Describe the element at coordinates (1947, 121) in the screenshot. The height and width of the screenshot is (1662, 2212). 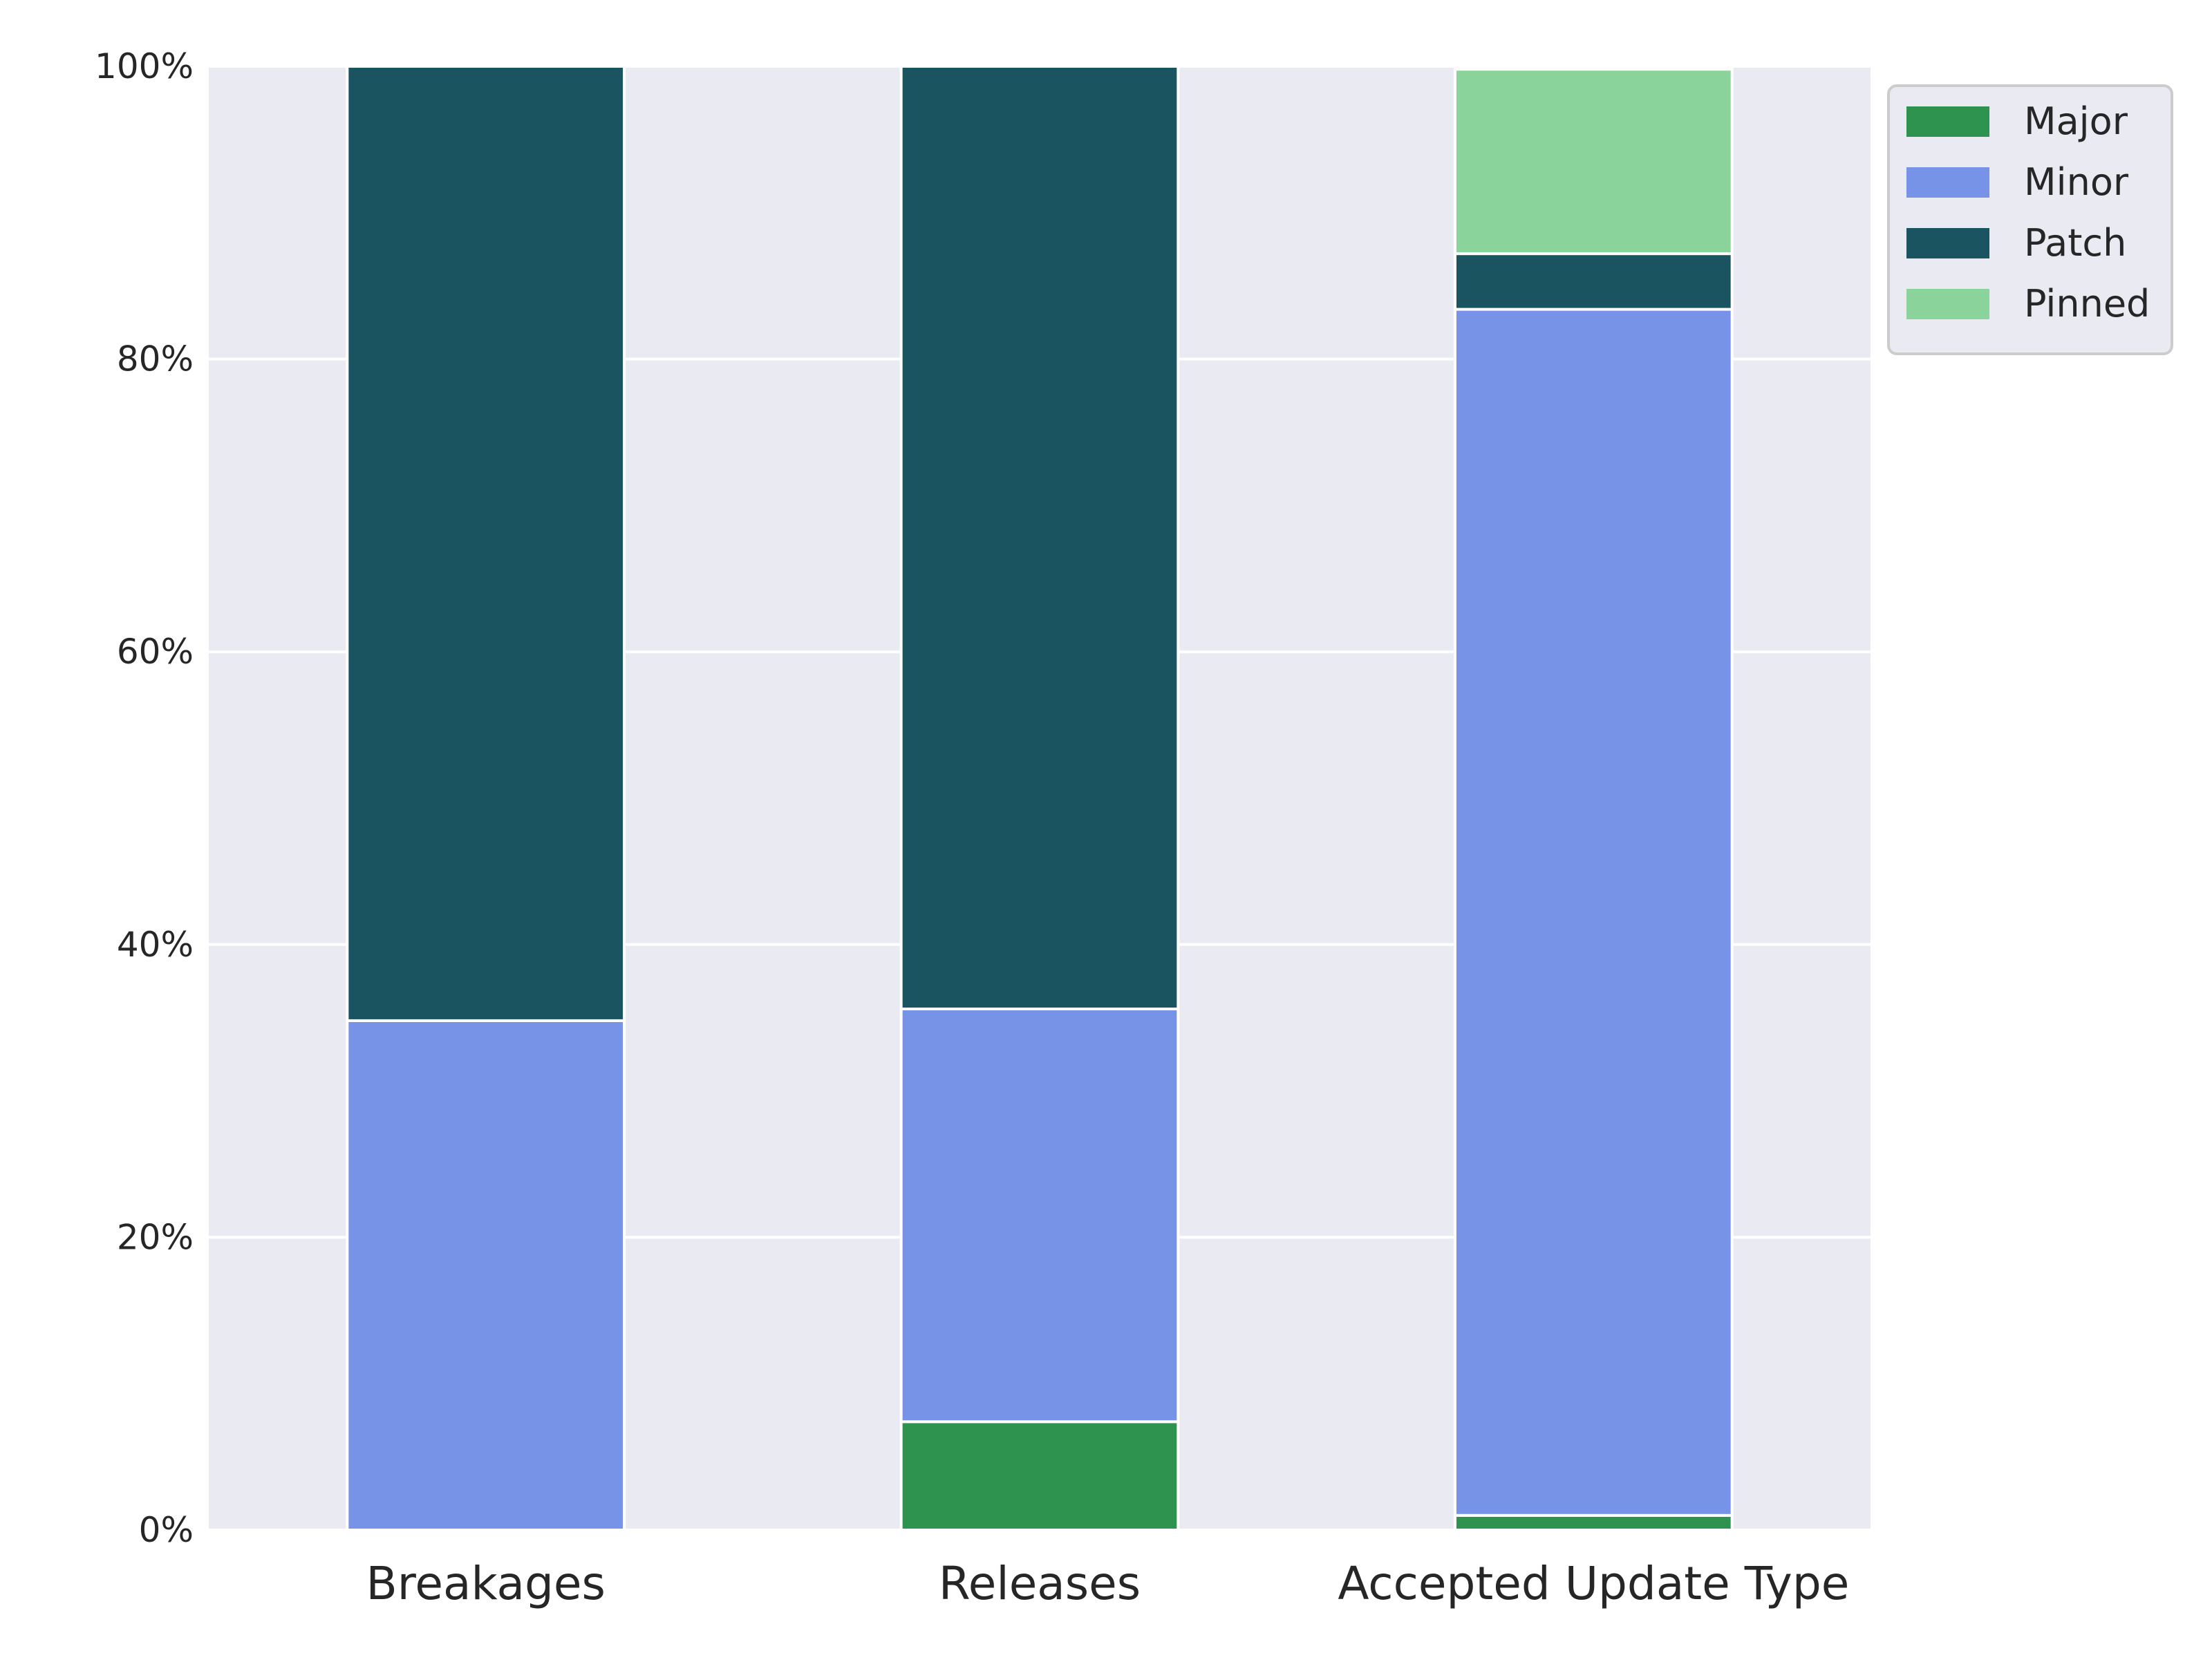
I see `legend-swatch-major` at that location.